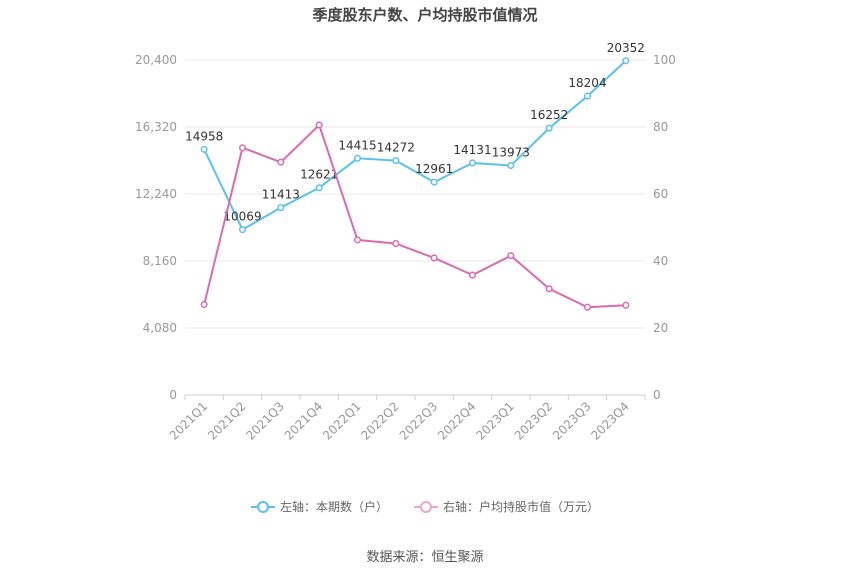 This screenshot has width=850, height=575. What do you see at coordinates (333, 507) in the screenshot?
I see `legend-label-left: 左轴：本期数（户）` at bounding box center [333, 507].